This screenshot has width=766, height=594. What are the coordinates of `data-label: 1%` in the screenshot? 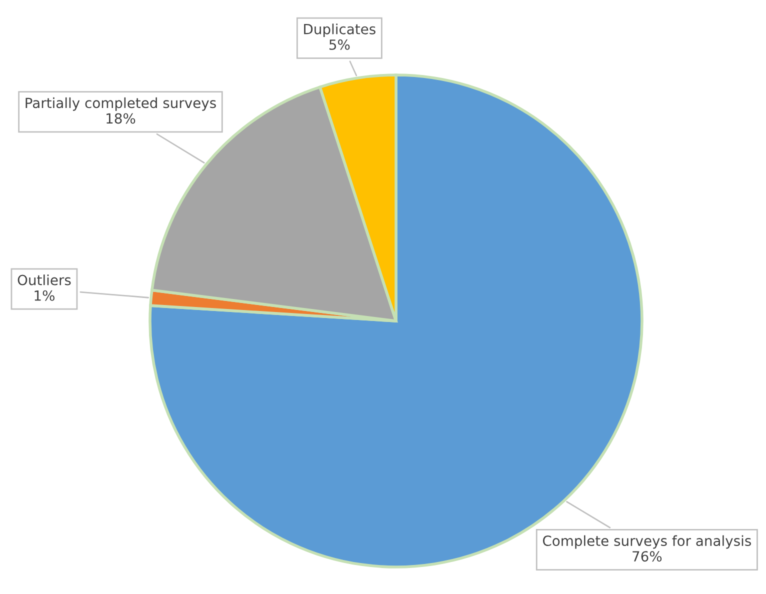 It's located at (44, 295).